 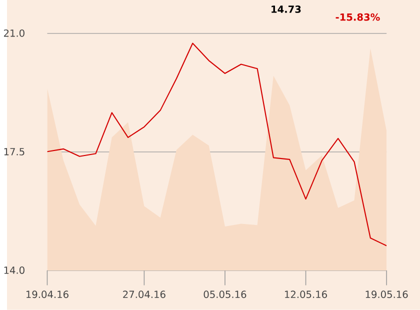 What do you see at coordinates (14, 33) in the screenshot?
I see `y-tick-label: 21.0` at bounding box center [14, 33].